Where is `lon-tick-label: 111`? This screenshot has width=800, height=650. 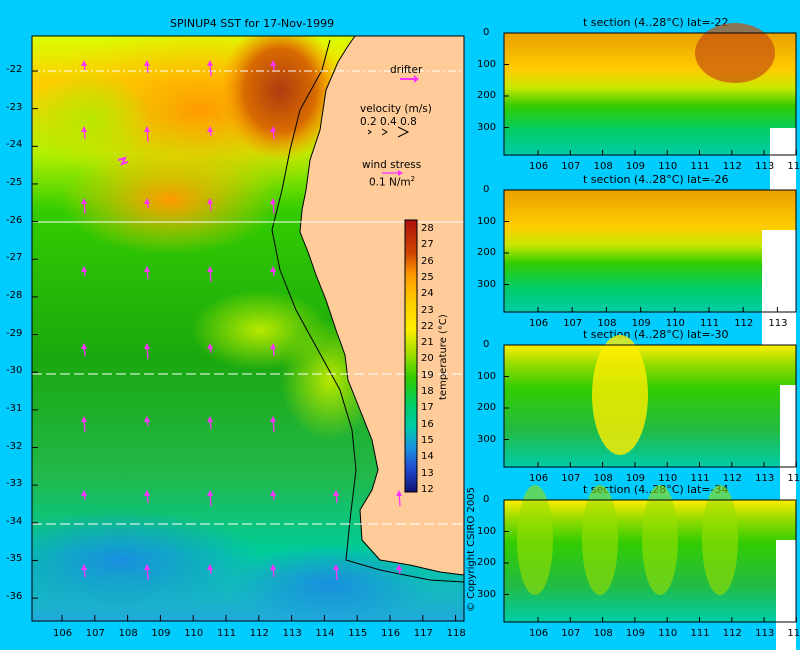 lon-tick-label: 111 is located at coordinates (227, 633).